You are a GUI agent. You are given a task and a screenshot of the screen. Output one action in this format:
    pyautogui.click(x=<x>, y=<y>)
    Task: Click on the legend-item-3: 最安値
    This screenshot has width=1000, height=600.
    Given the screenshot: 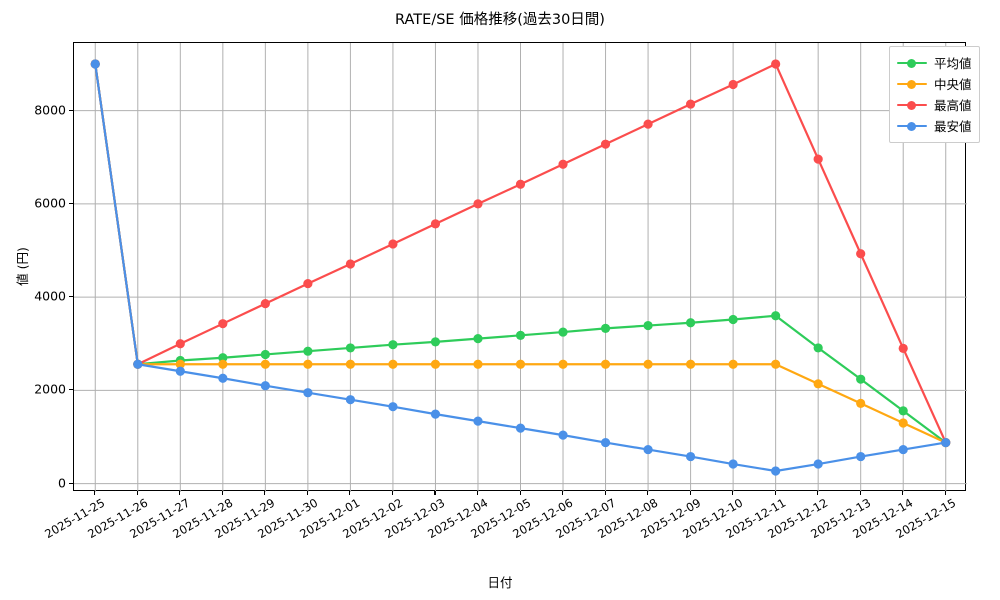 What is the action you would take?
    pyautogui.click(x=934, y=125)
    